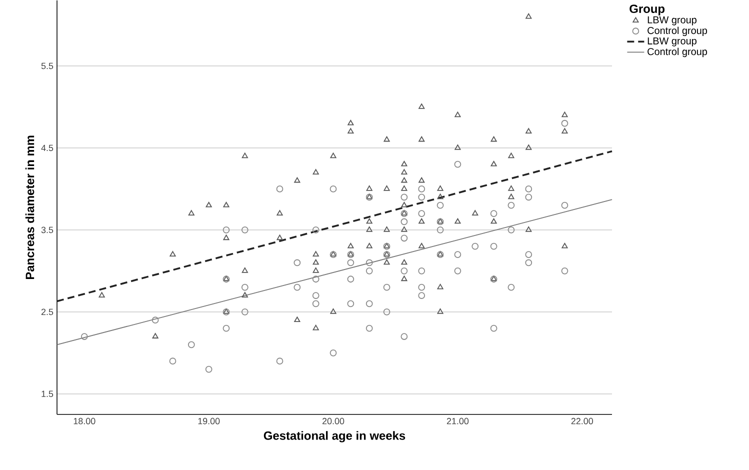 Image resolution: width=749 pixels, height=470 pixels. Describe the element at coordinates (647, 10) in the screenshot. I see `legend-title: Group` at that location.